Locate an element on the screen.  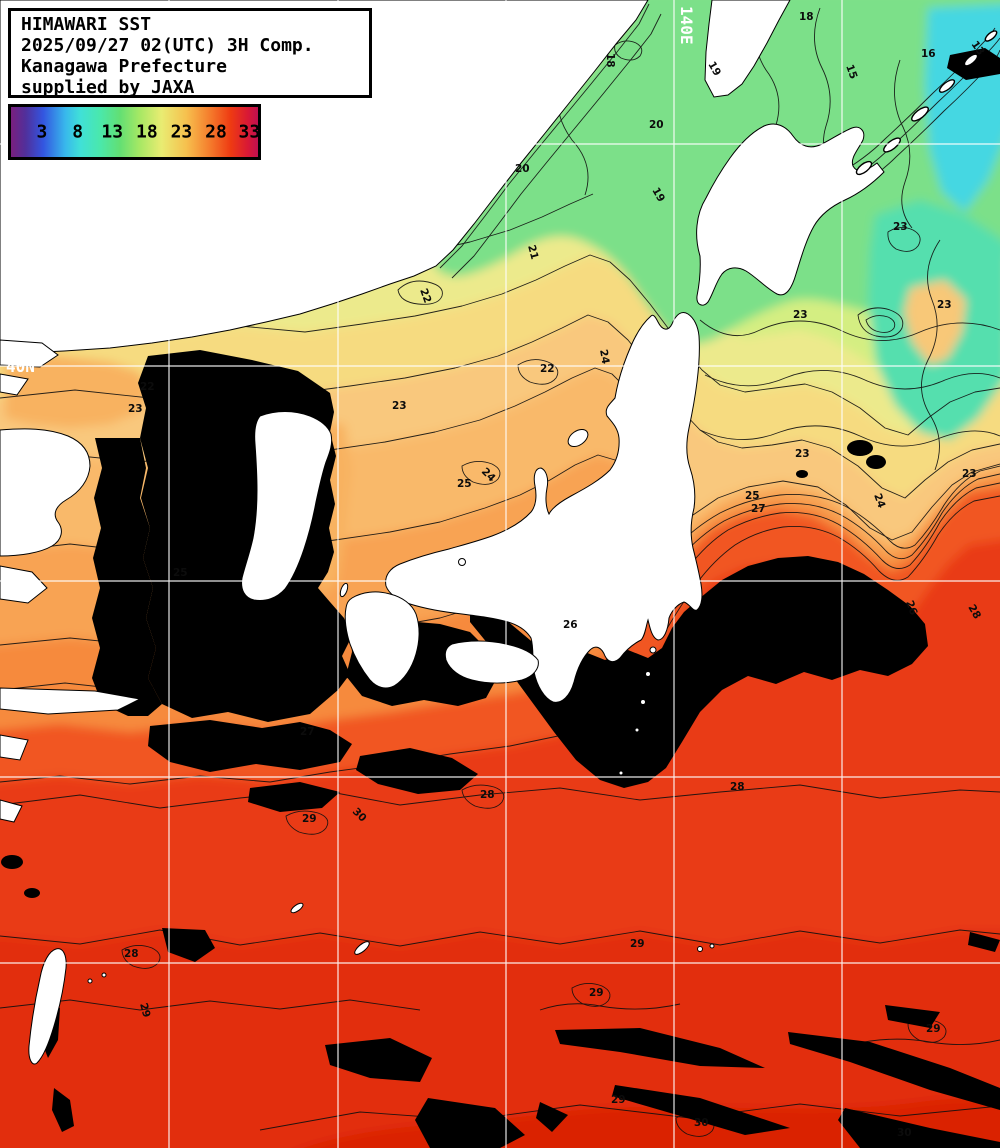
product-title: HIMAWARI SST is located at coordinates (86, 24).